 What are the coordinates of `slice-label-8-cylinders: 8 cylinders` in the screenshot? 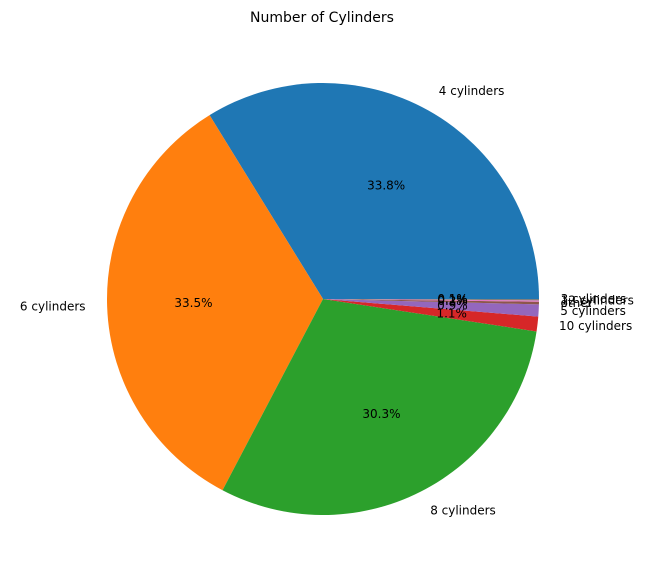 It's located at (463, 511).